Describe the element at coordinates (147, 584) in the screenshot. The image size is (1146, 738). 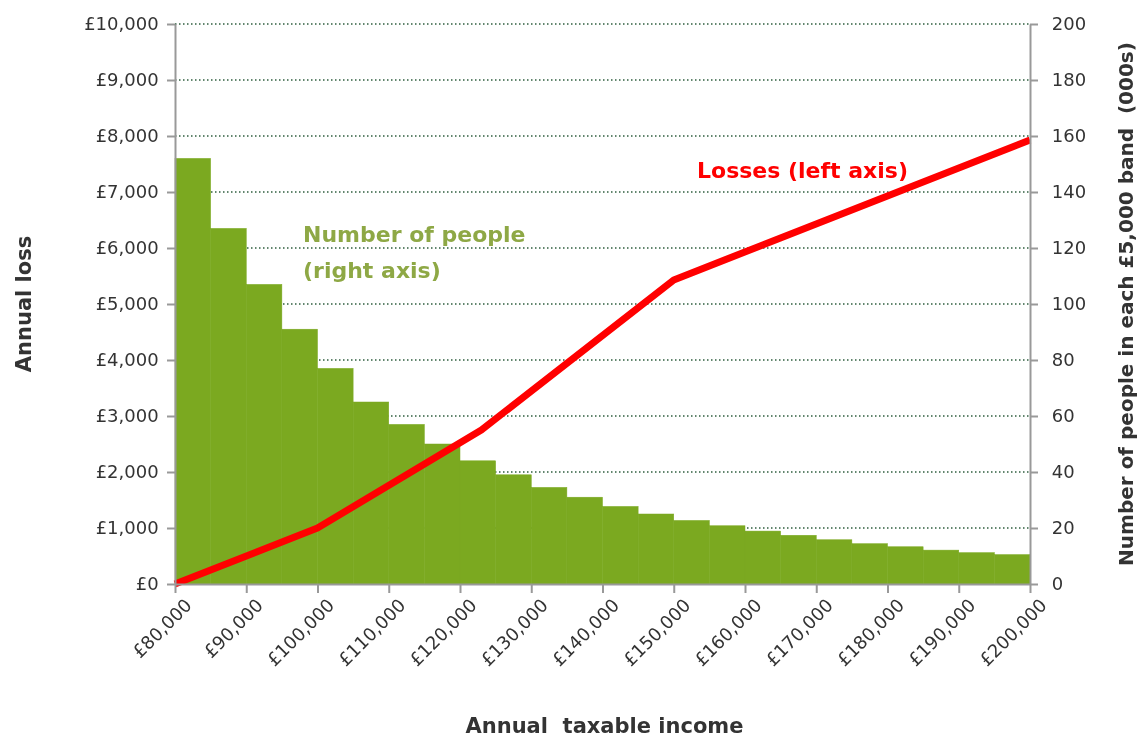
I see `y-tick-label: £0` at that location.